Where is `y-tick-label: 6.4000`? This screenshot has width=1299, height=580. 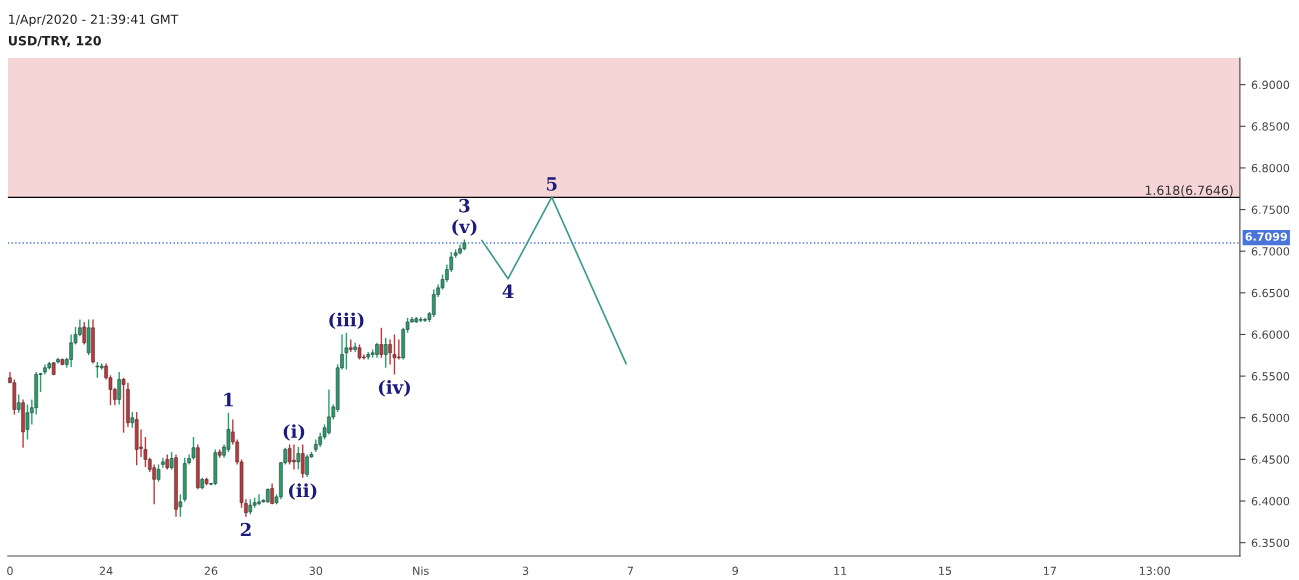
y-tick-label: 6.4000 is located at coordinates (1270, 501).